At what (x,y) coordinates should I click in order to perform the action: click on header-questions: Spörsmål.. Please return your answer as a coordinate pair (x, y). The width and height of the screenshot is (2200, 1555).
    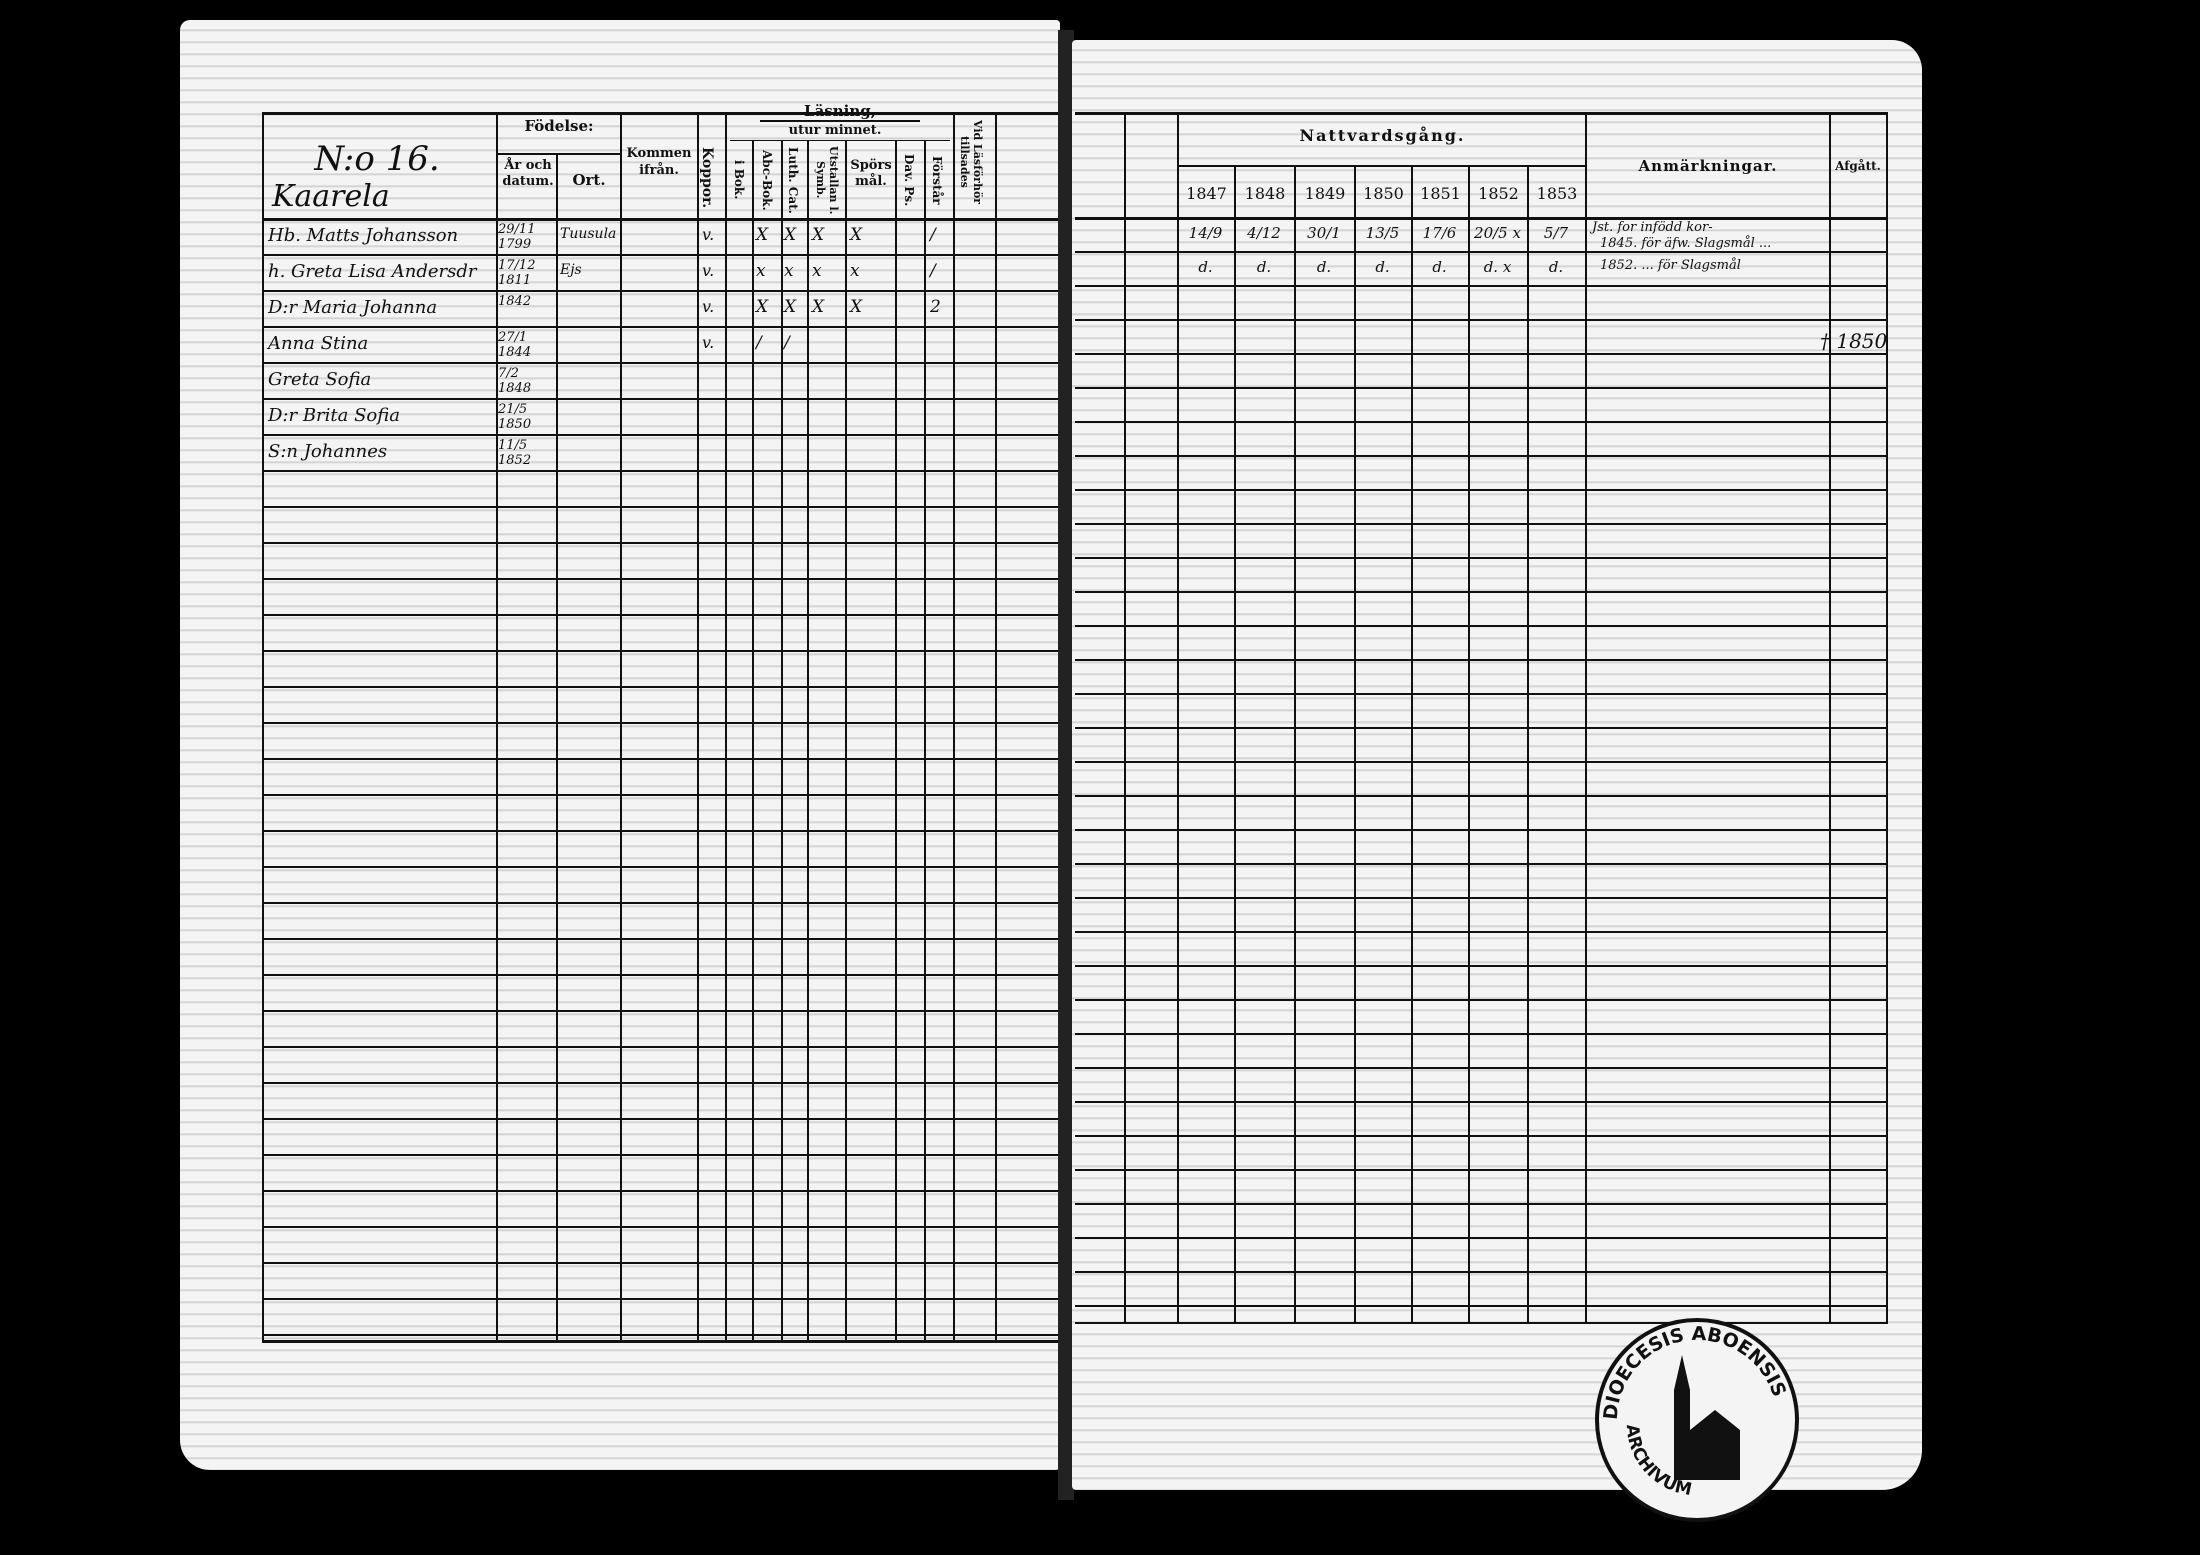
    Looking at the image, I should click on (871, 173).